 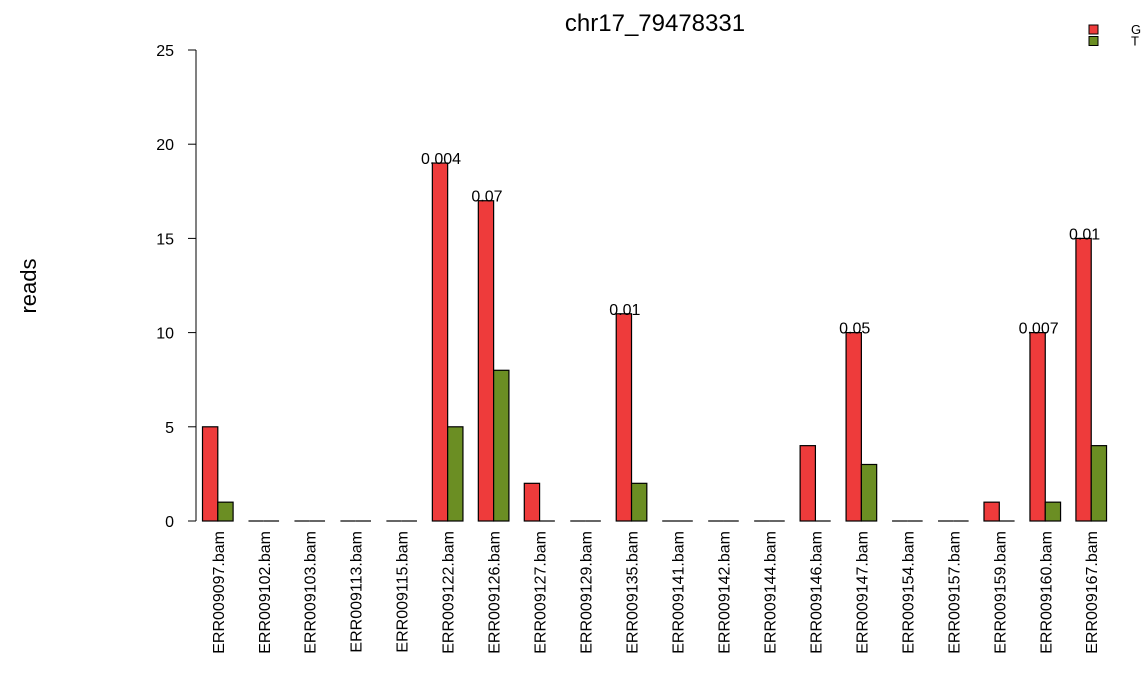 I want to click on x-tick-label: ERR009113.bam, so click(x=357, y=592).